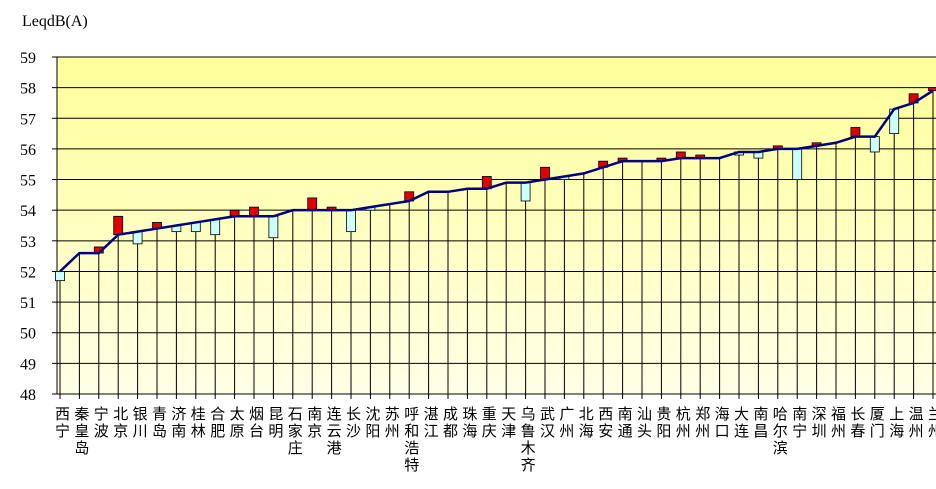 Image resolution: width=936 pixels, height=489 pixels. What do you see at coordinates (643, 423) in the screenshot?
I see `x-tick-label: 汕头` at bounding box center [643, 423].